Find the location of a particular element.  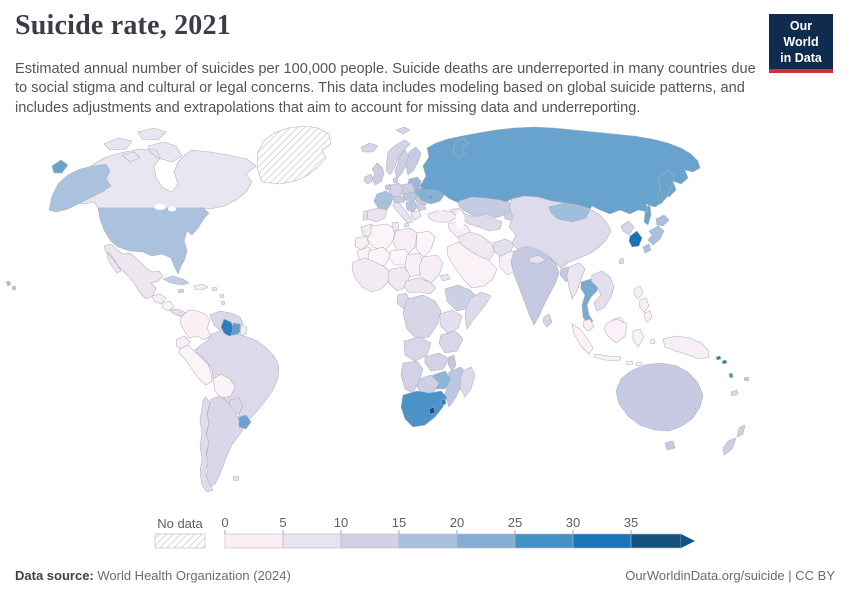

country-balkans is located at coordinates (412, 206).